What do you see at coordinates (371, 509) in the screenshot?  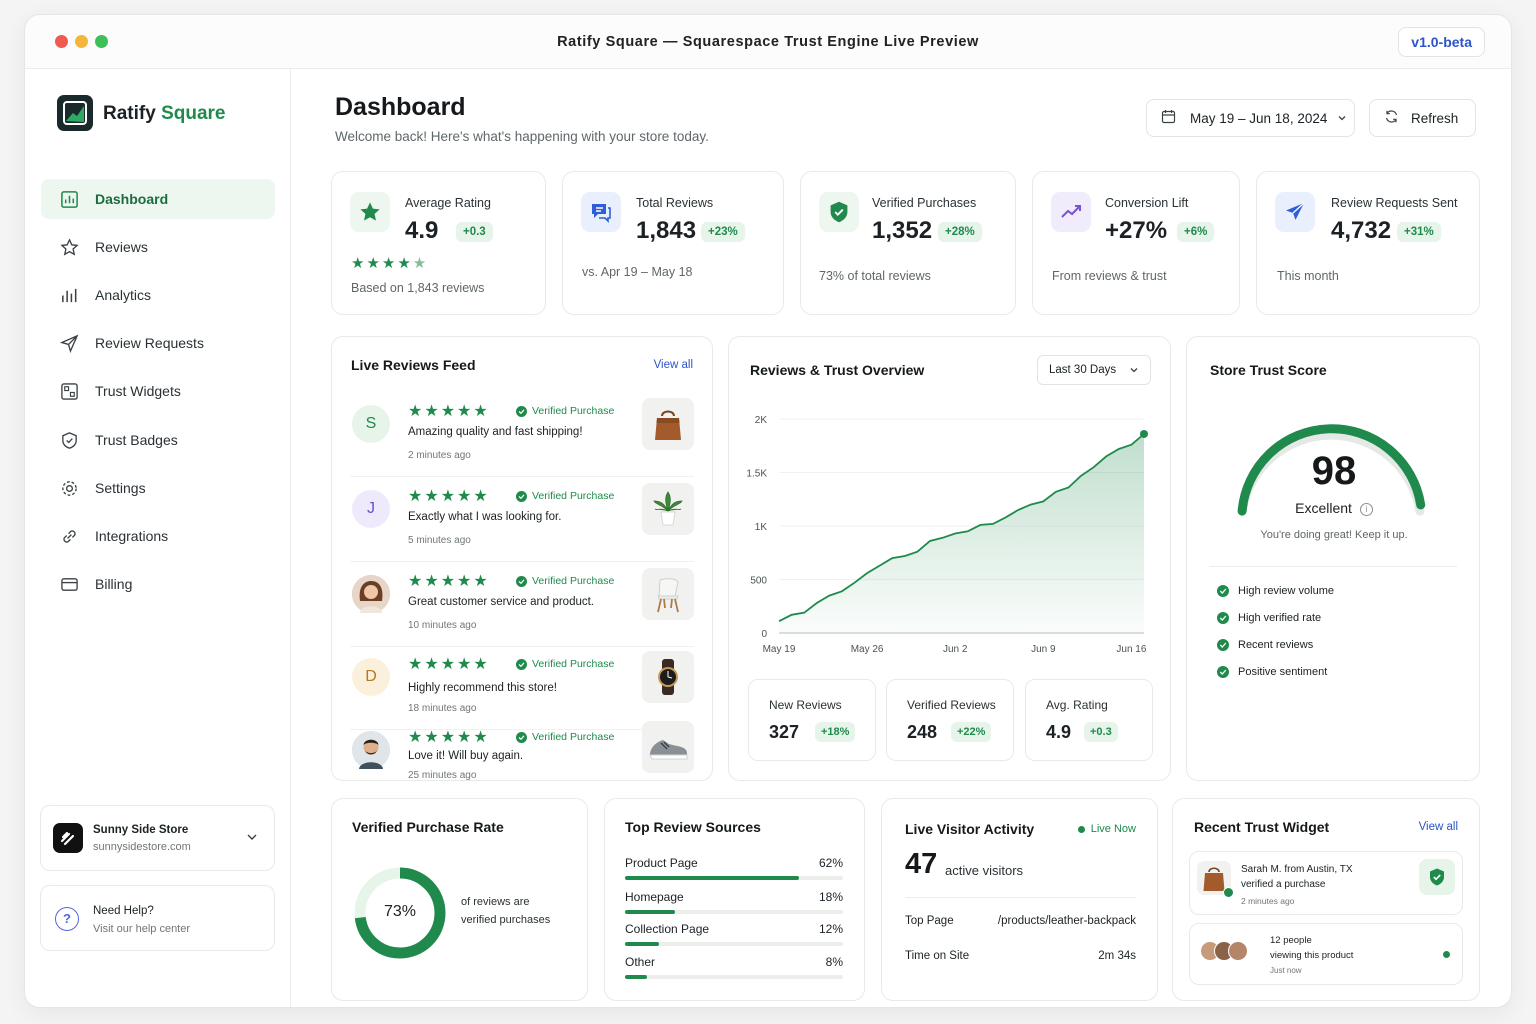 I see `avatar: J` at bounding box center [371, 509].